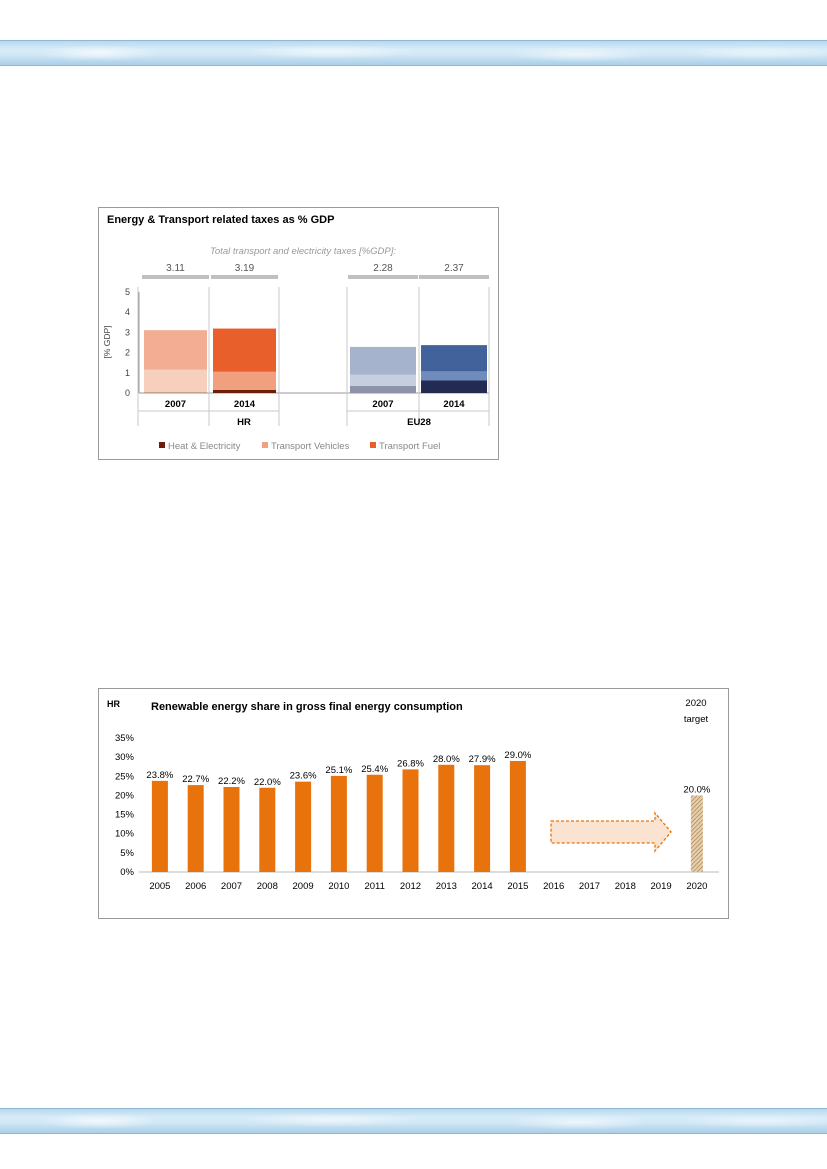 The width and height of the screenshot is (827, 1169). I want to click on data-label: 26.8%, so click(410, 763).